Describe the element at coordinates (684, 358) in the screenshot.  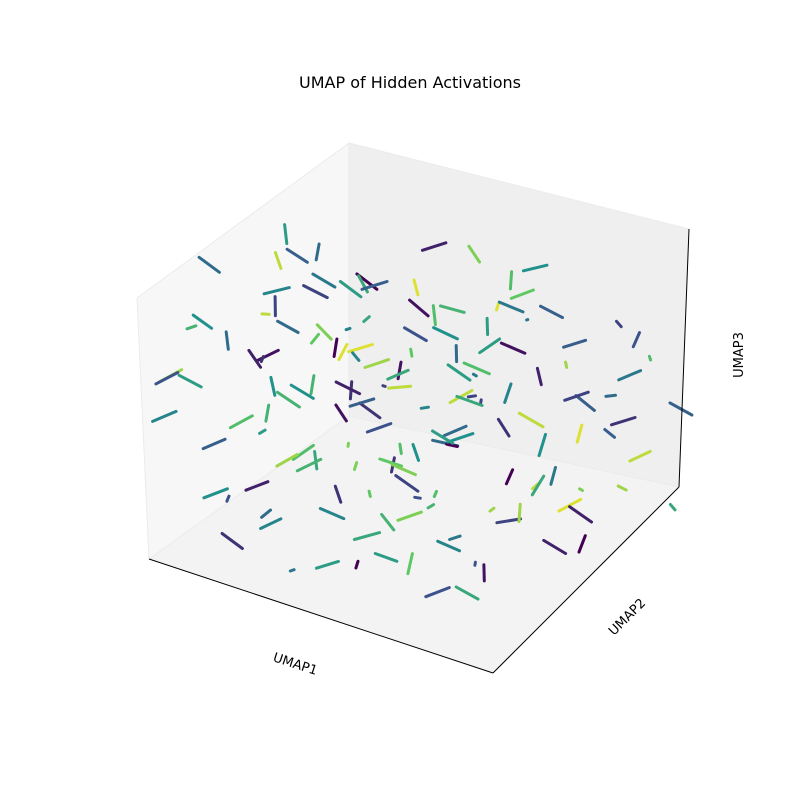
I see `z-axis-line` at that location.